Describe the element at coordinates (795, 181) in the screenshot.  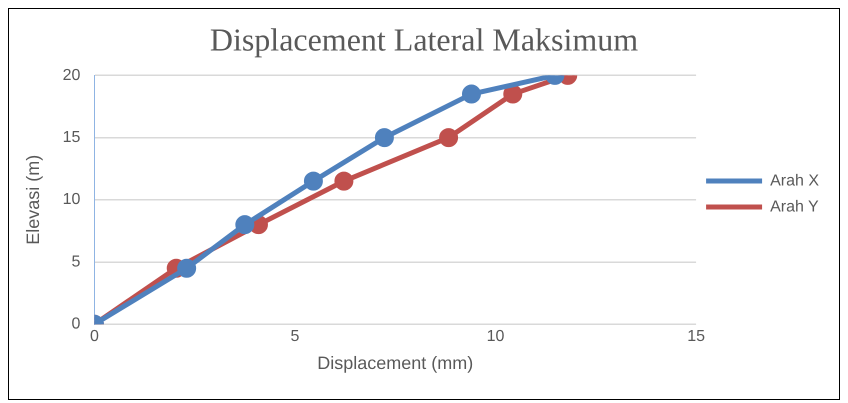
I see `legend-label: Arah X` at that location.